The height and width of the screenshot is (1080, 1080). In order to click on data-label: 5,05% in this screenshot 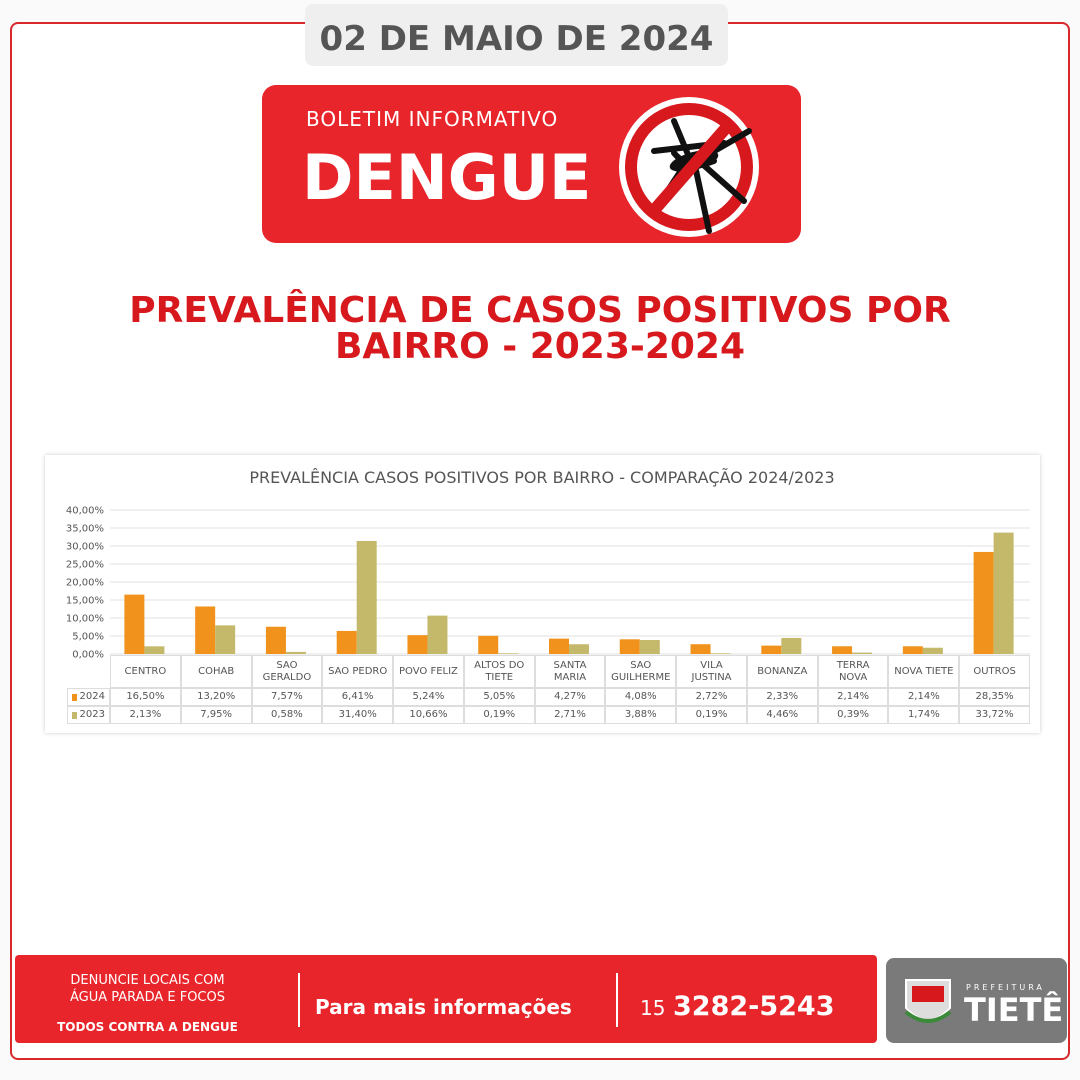, I will do `click(499, 697)`.